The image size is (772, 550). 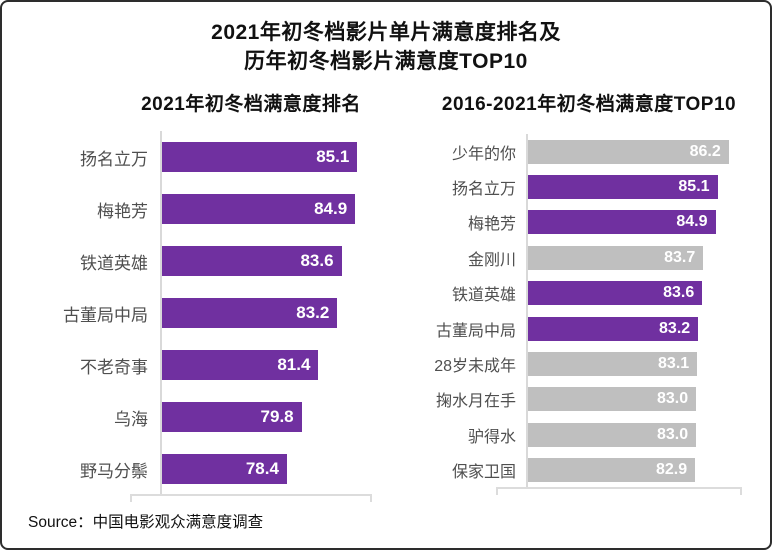 What do you see at coordinates (674, 364) in the screenshot?
I see `bar-value-label: 83.1` at bounding box center [674, 364].